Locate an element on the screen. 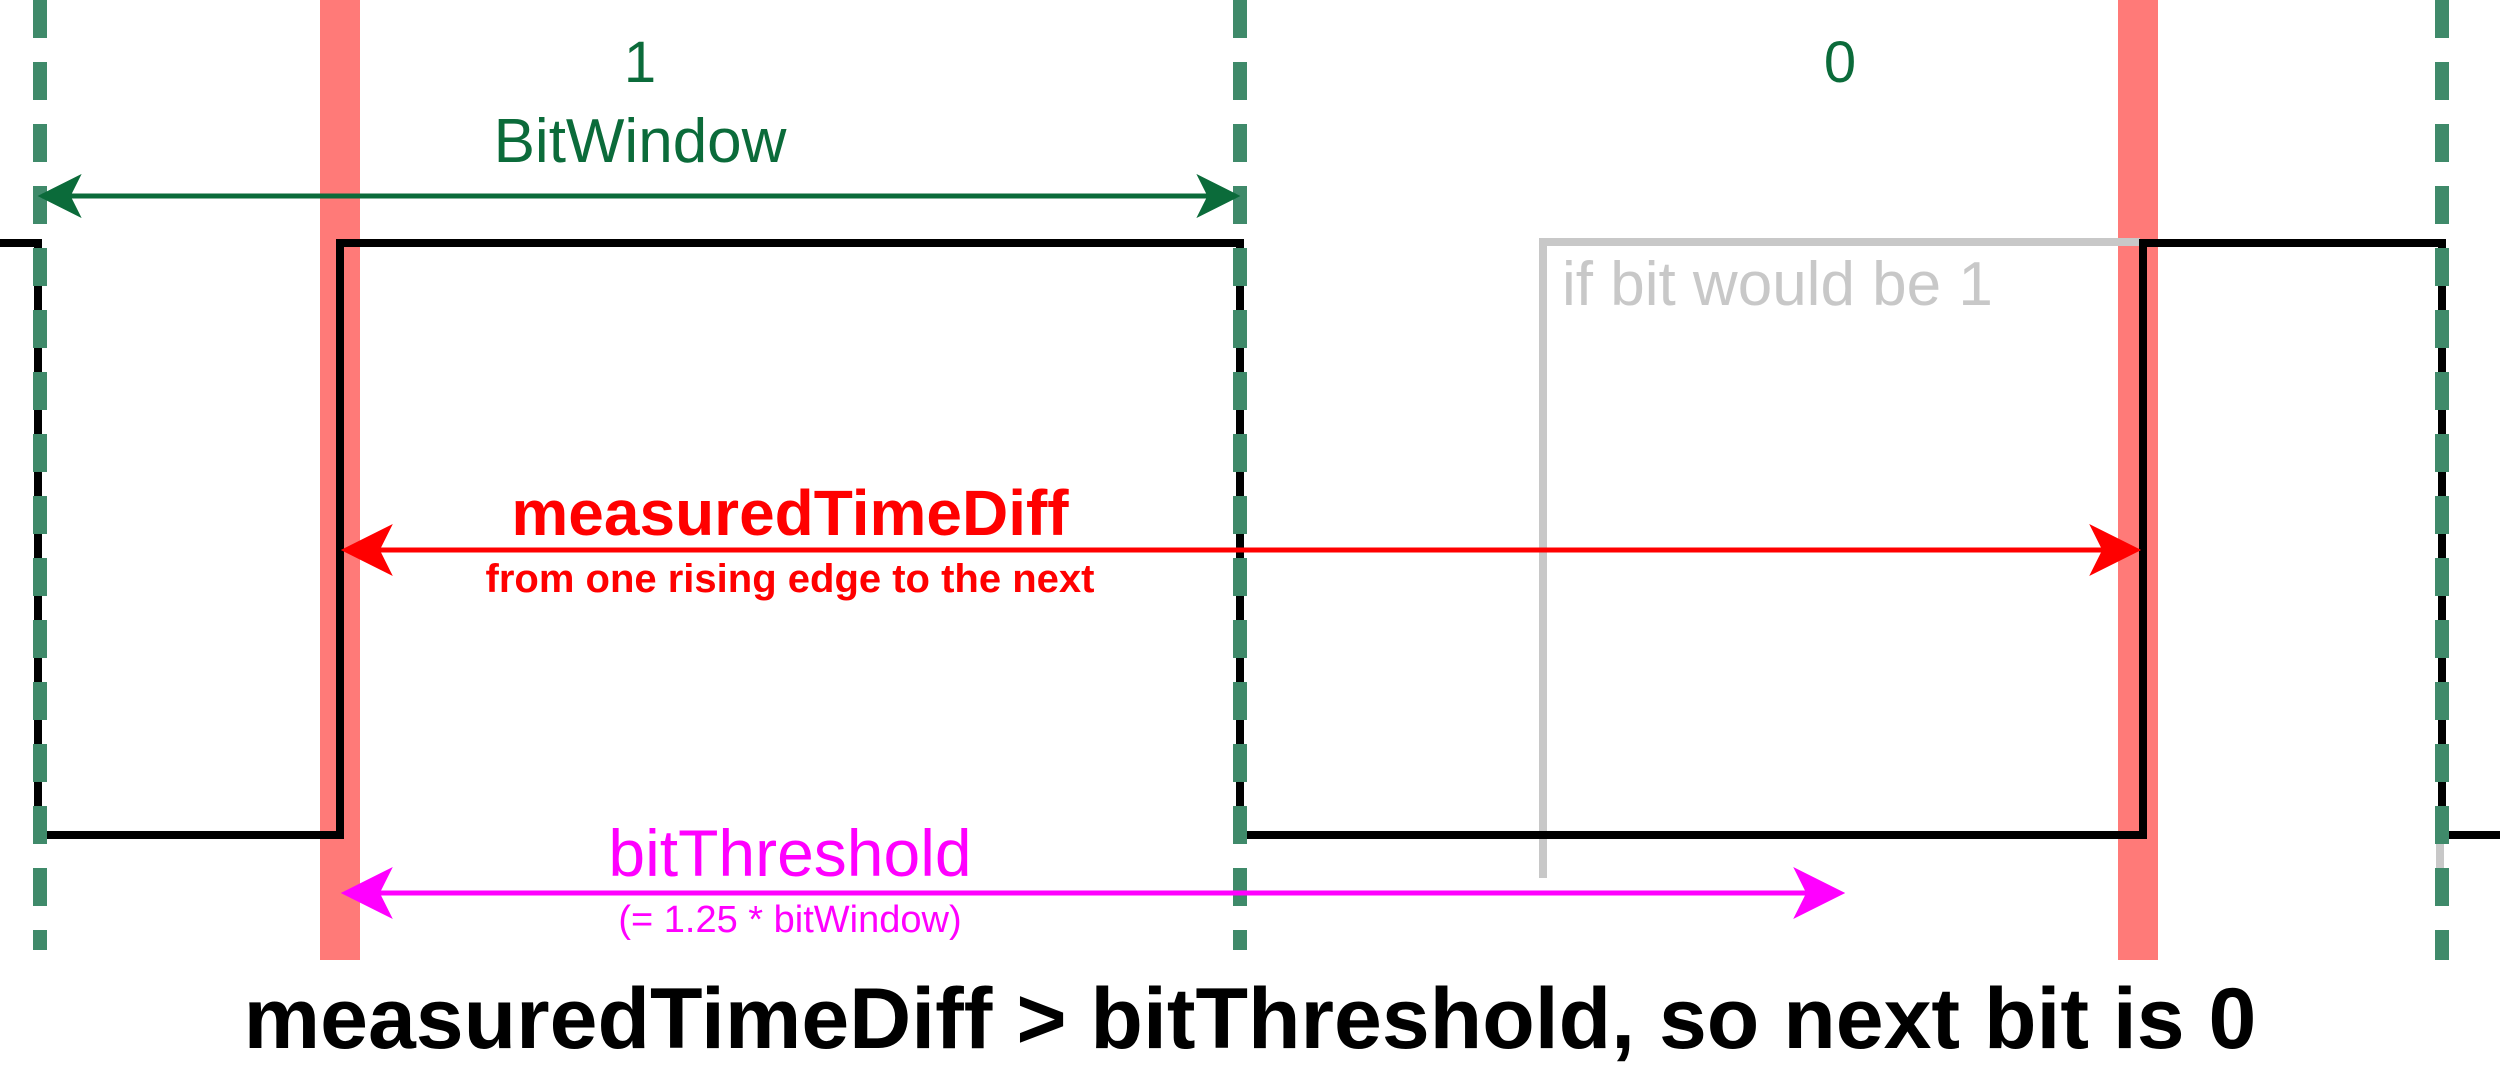 Image resolution: width=2500 pixels, height=1080 pixels. bit-value-label-0: 0 is located at coordinates (1840, 62).